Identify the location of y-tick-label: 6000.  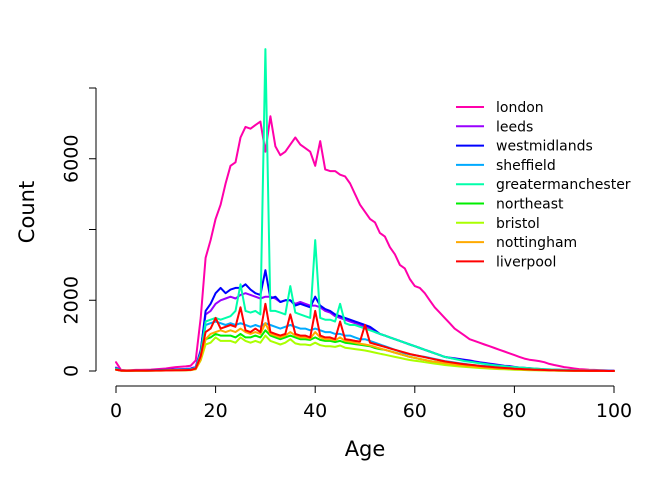
(72, 159).